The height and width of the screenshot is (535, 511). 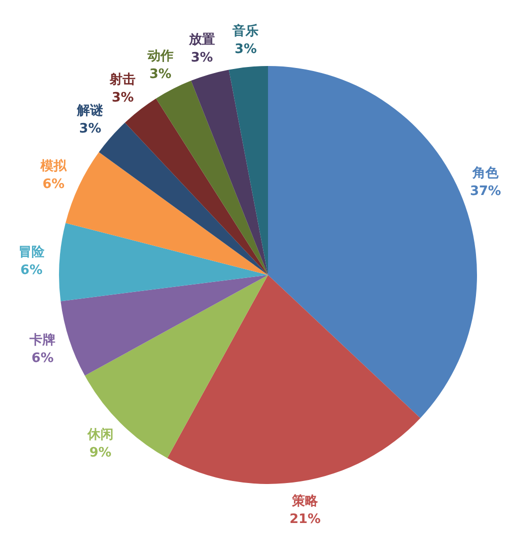 What do you see at coordinates (305, 520) in the screenshot?
I see `data-label: 21%` at bounding box center [305, 520].